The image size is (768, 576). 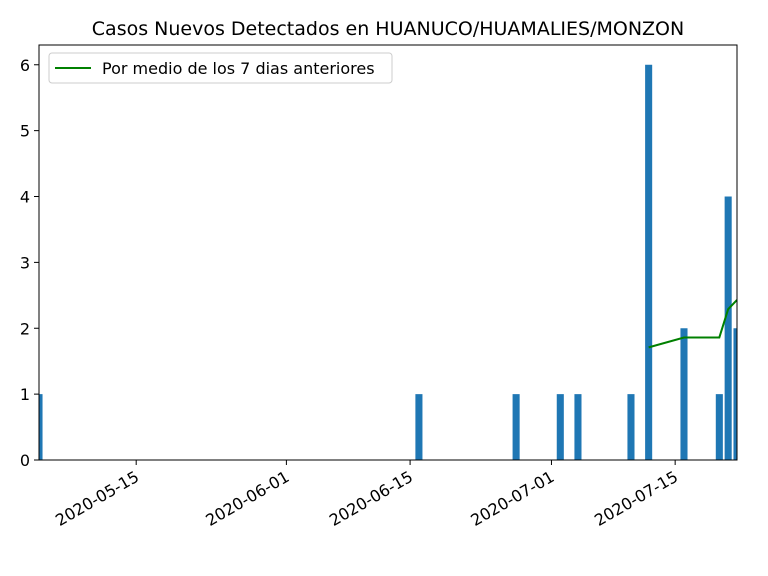 What do you see at coordinates (25, 131) in the screenshot?
I see `y-tick-label: 5` at bounding box center [25, 131].